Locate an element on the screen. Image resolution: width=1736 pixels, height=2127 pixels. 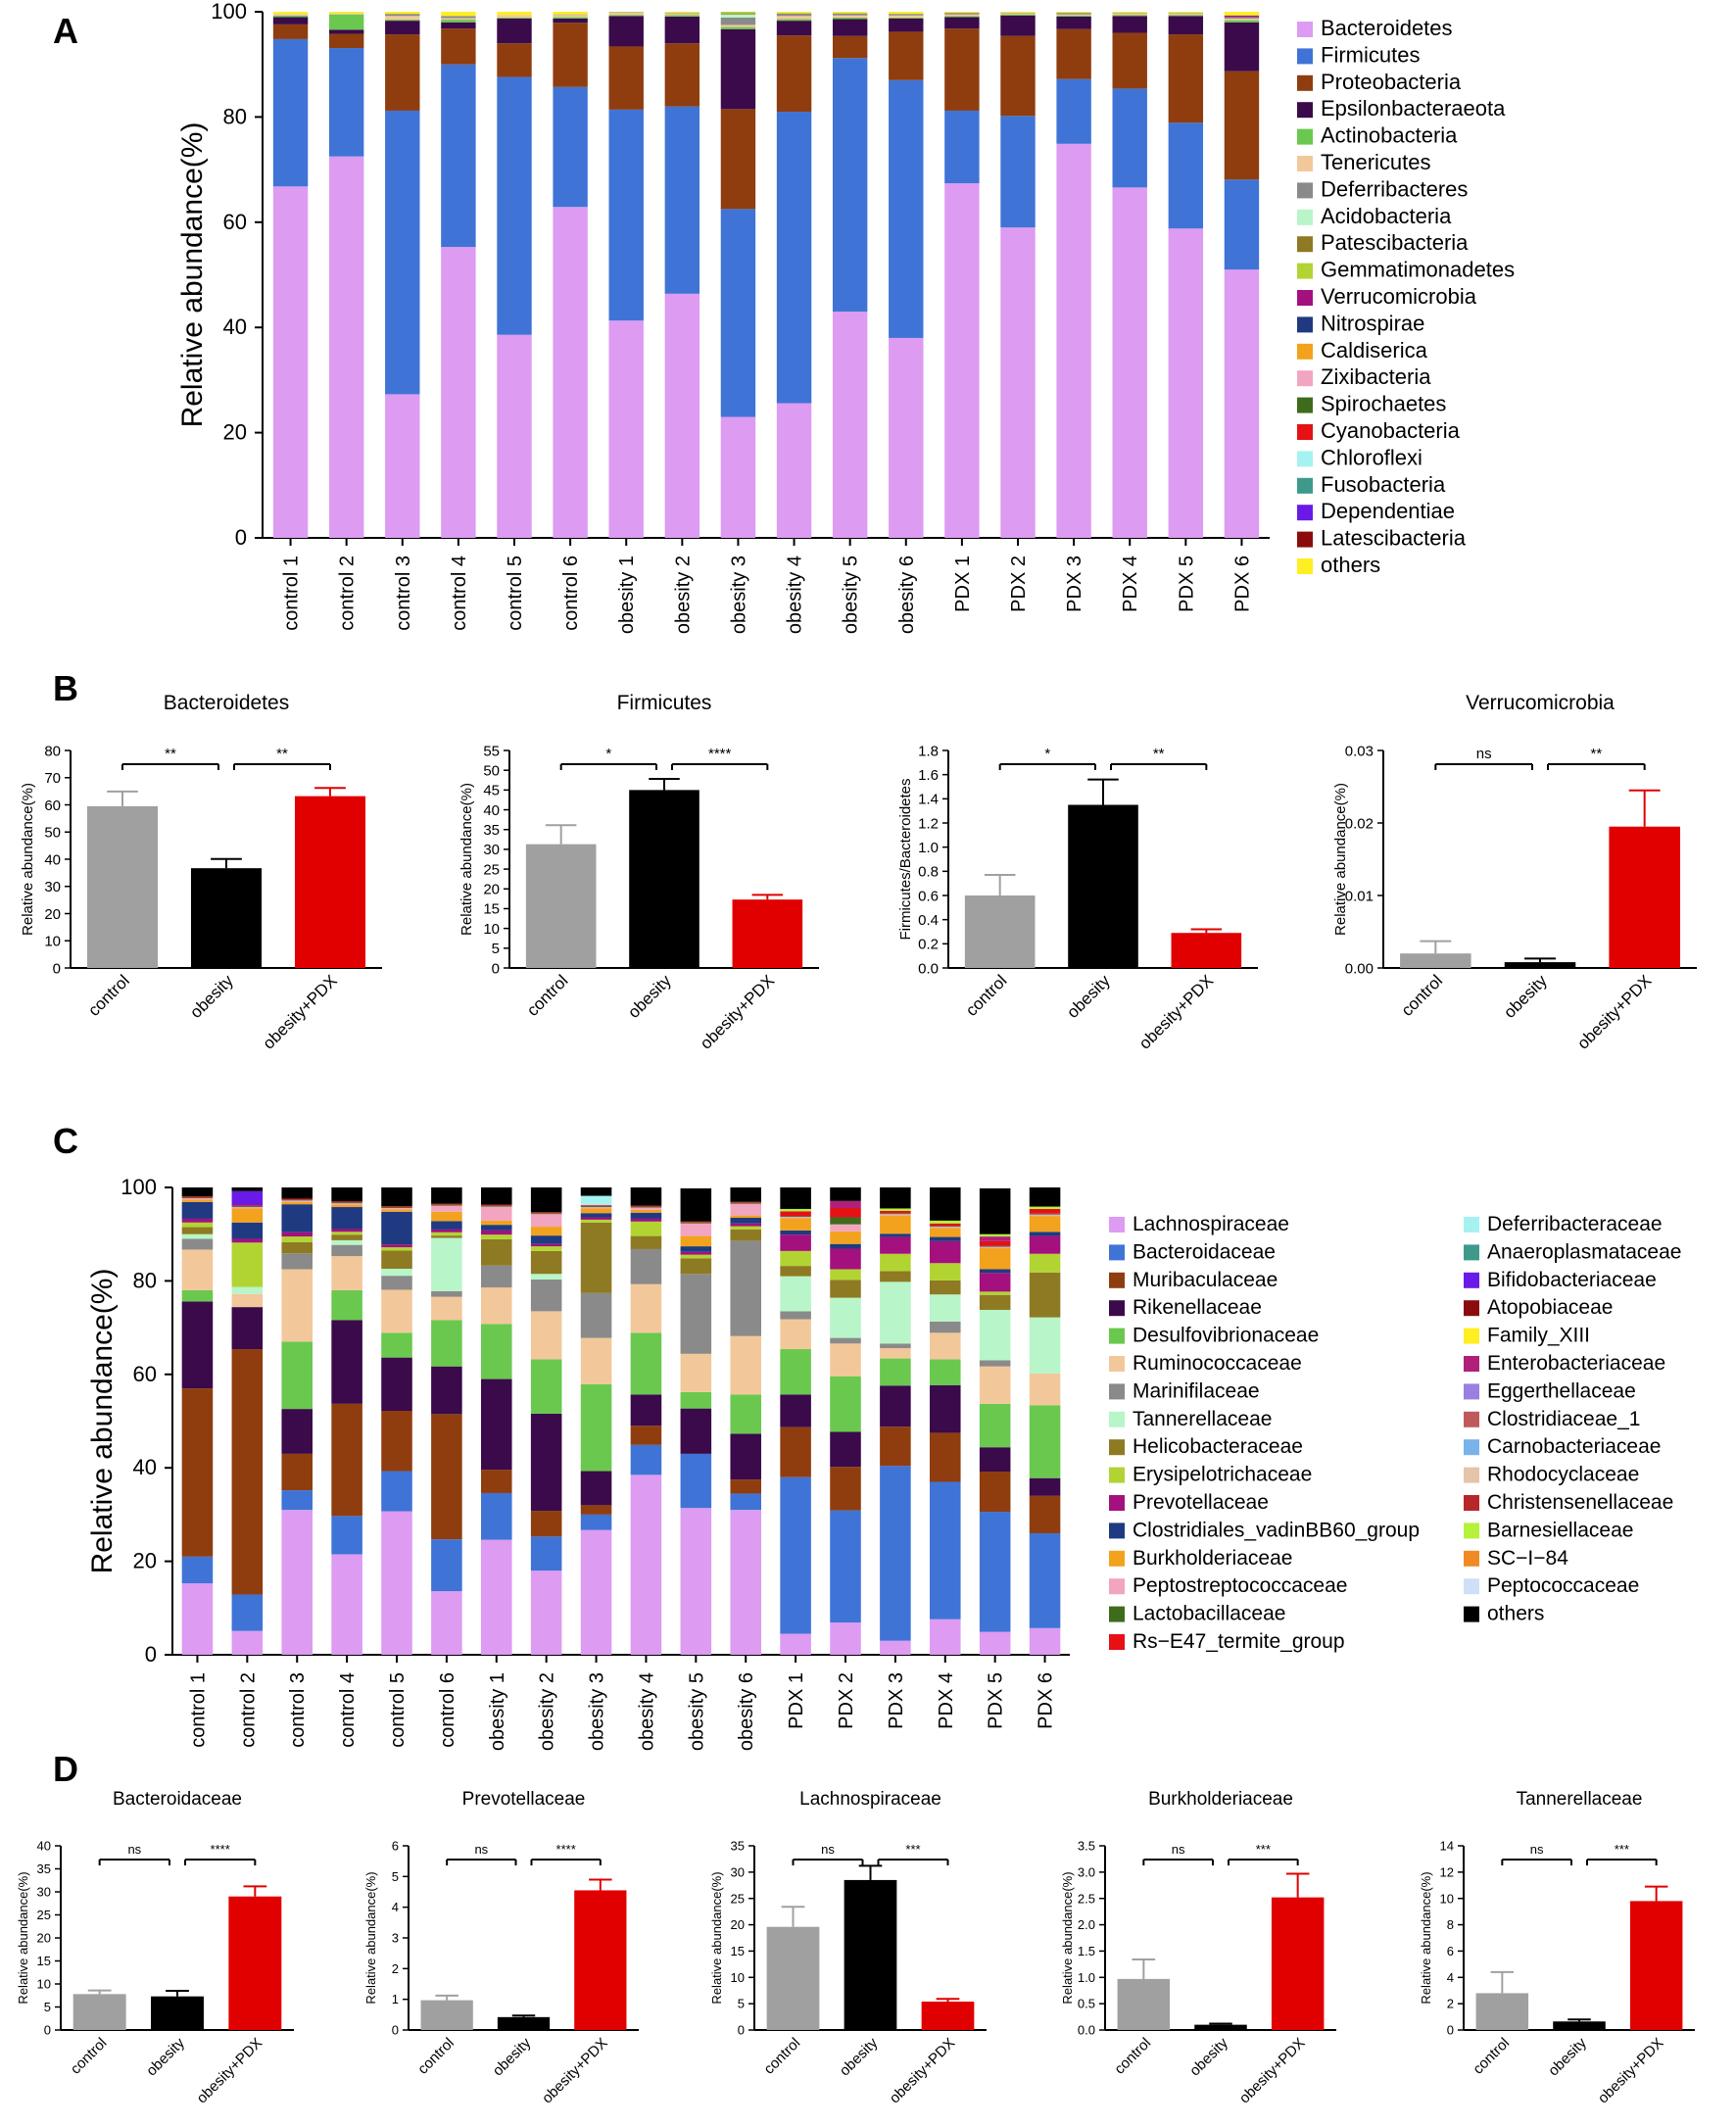
significance-label: ns is located at coordinates (1178, 1849).